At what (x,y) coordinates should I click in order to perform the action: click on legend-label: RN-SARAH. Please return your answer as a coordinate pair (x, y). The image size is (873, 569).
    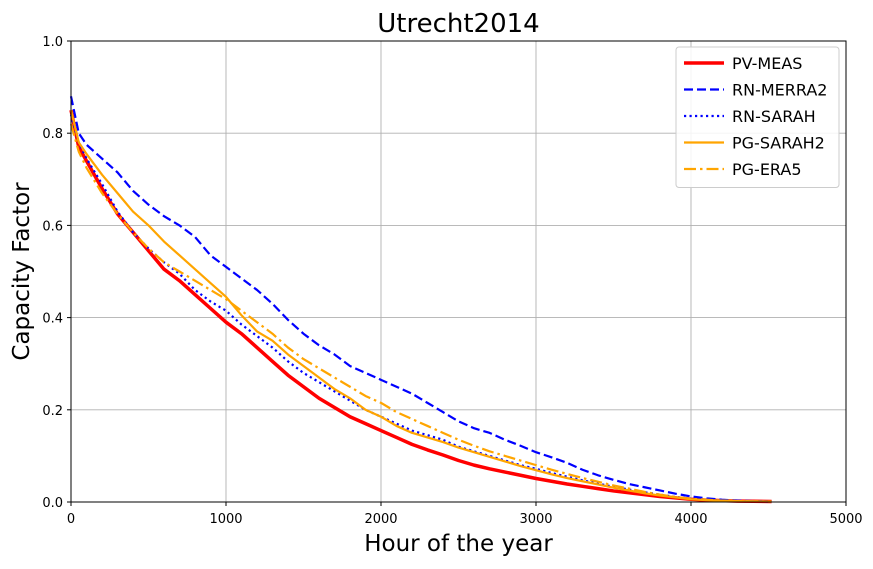
    Looking at the image, I should click on (774, 116).